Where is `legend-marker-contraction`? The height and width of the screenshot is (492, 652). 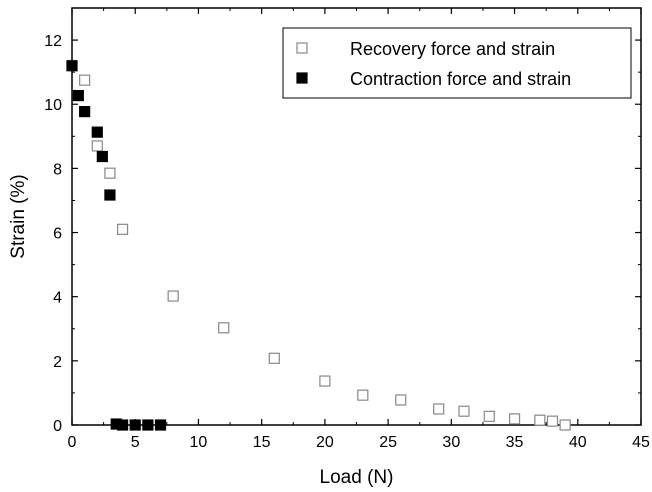 legend-marker-contraction is located at coordinates (302, 78).